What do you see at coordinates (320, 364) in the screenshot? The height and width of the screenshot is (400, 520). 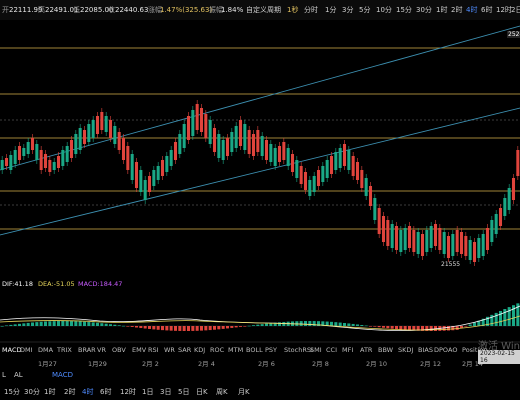 I see `date-tick: 2月 8` at bounding box center [320, 364].